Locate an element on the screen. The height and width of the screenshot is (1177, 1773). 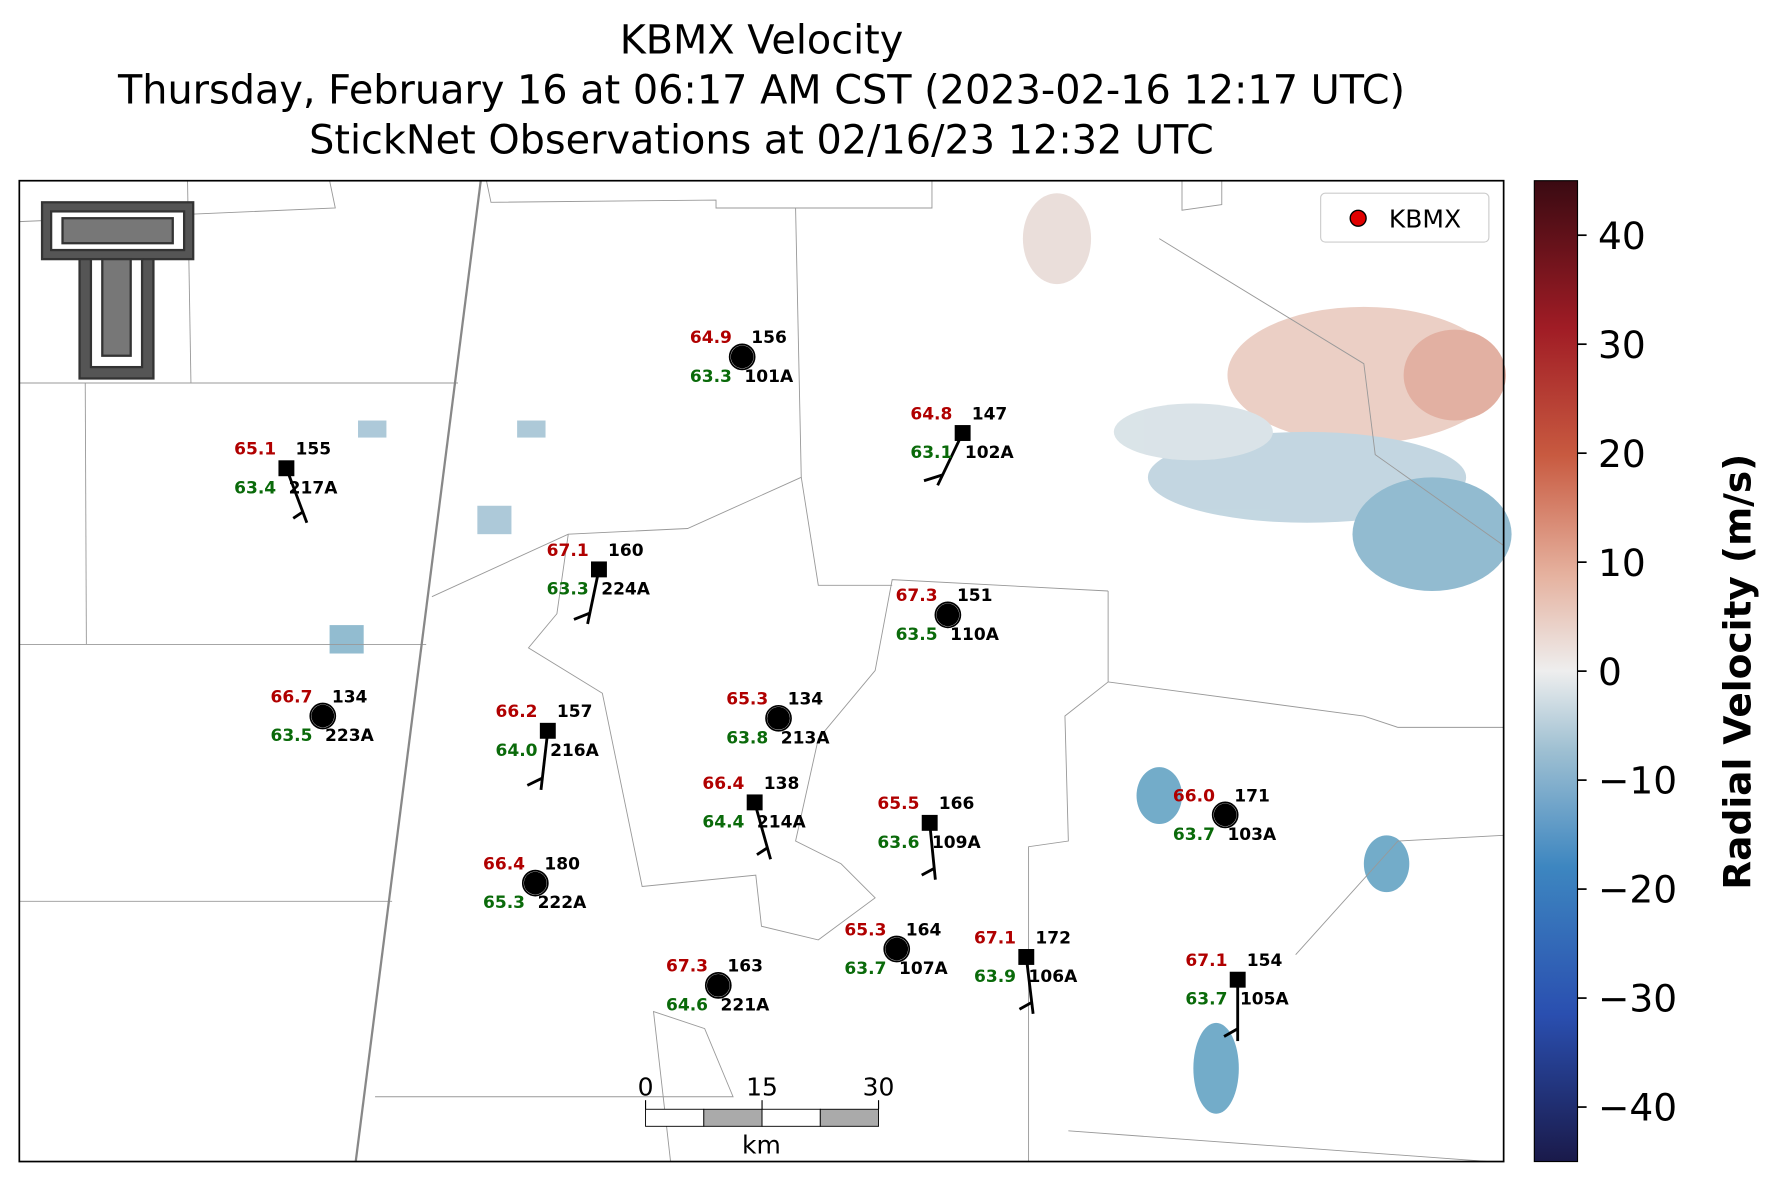
colorbar is located at coordinates (1556, 671).